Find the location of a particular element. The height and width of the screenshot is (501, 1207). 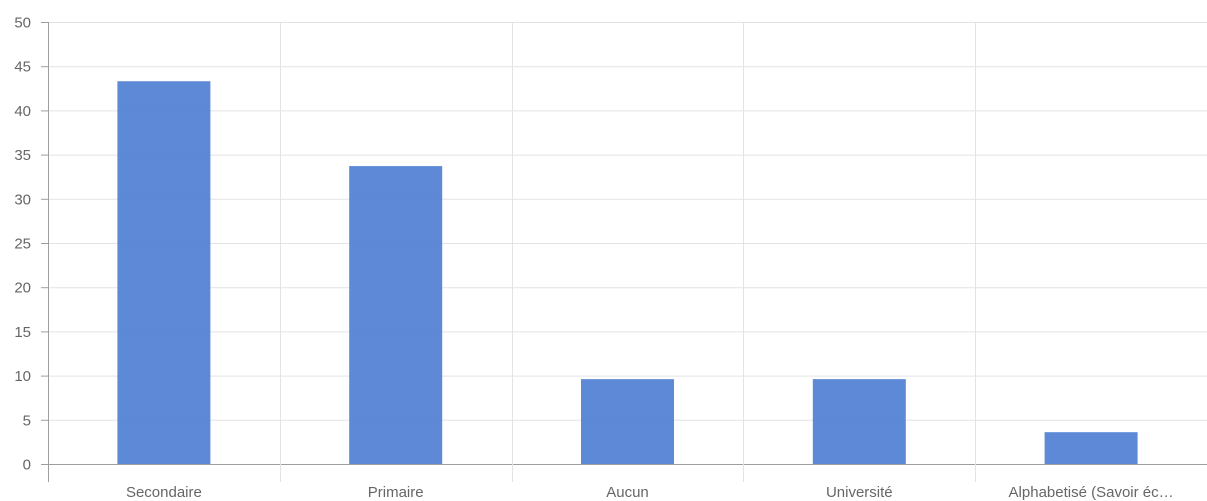

x-category-label-3: Université is located at coordinates (859, 492).